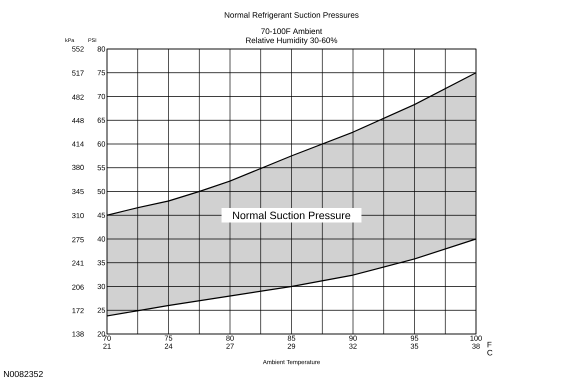 The image size is (580, 379). What do you see at coordinates (490, 345) in the screenshot?
I see `text: F` at bounding box center [490, 345].